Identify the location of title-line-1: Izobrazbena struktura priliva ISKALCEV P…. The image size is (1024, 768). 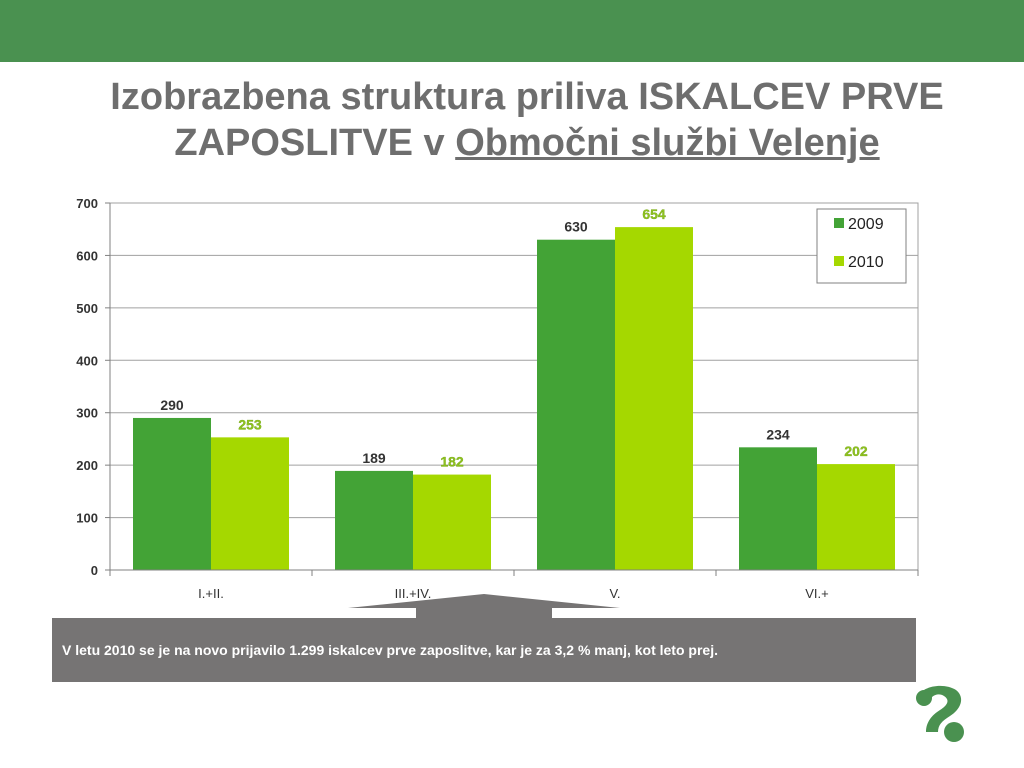
(527, 97).